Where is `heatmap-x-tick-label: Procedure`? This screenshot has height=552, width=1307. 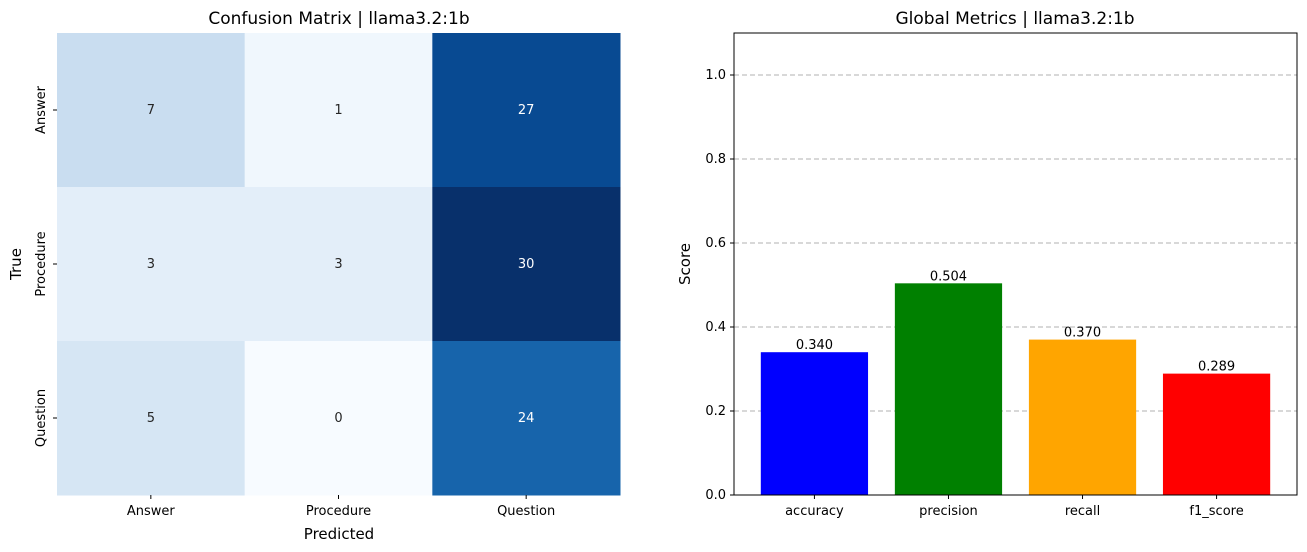 heatmap-x-tick-label: Procedure is located at coordinates (338, 511).